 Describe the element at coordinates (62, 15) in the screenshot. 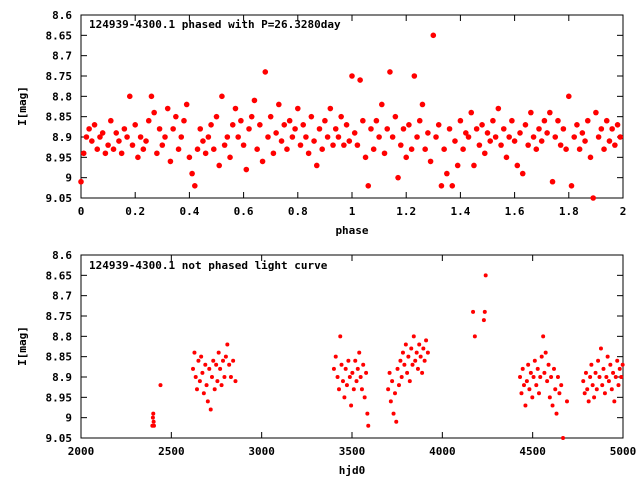

I see `y-tick-label: 8.6` at that location.